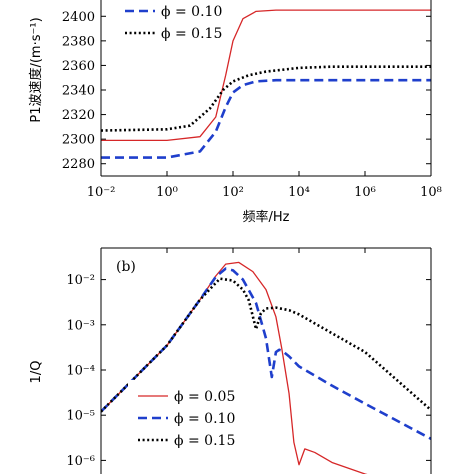  I want to click on velocity-x-tick-label: 10⁴, so click(299, 192).